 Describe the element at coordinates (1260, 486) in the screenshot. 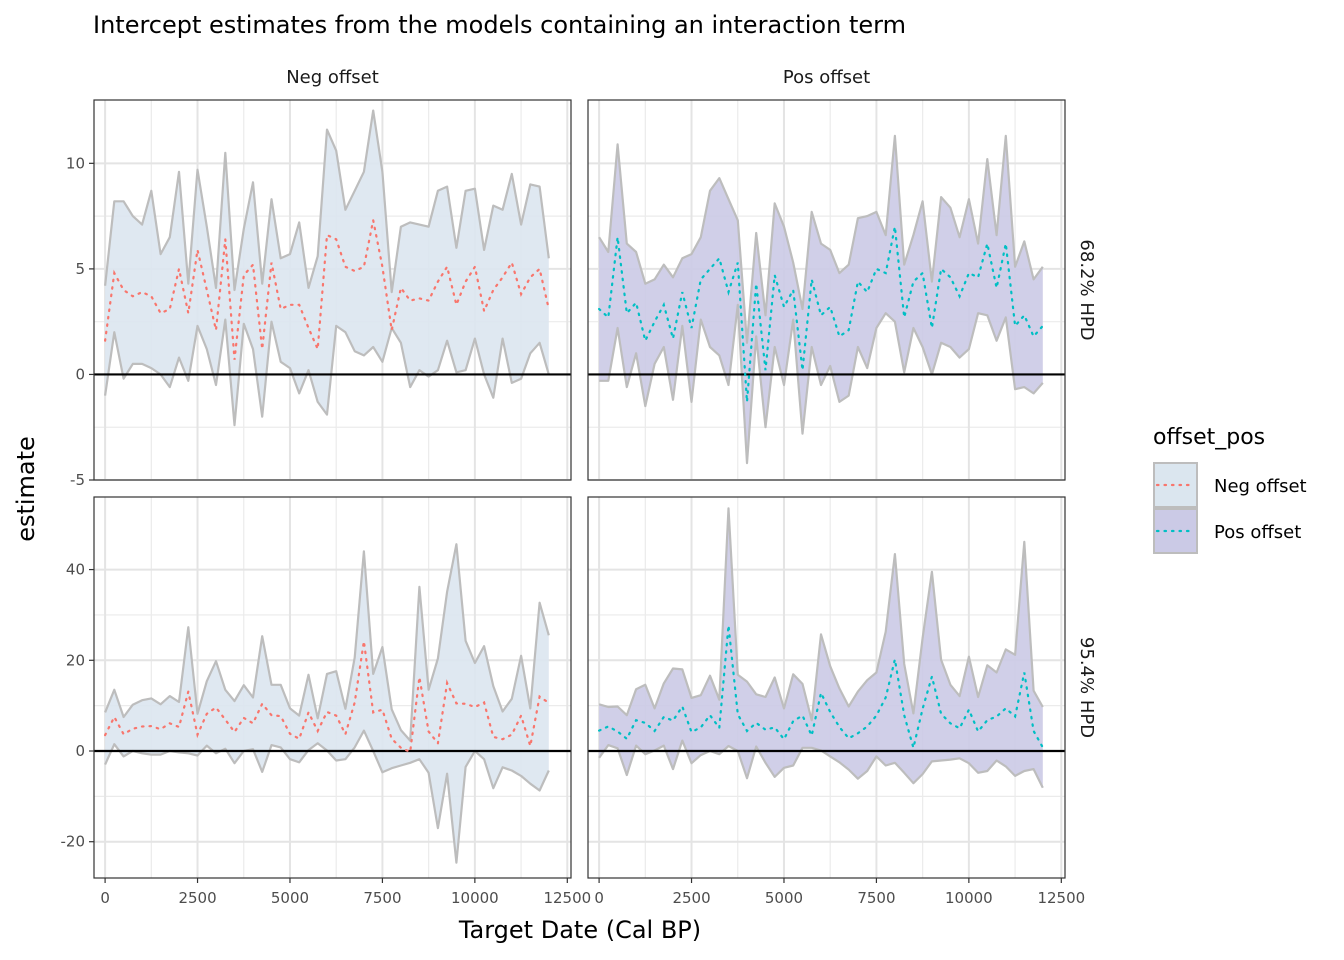

I see `legend-label: Neg offset` at that location.